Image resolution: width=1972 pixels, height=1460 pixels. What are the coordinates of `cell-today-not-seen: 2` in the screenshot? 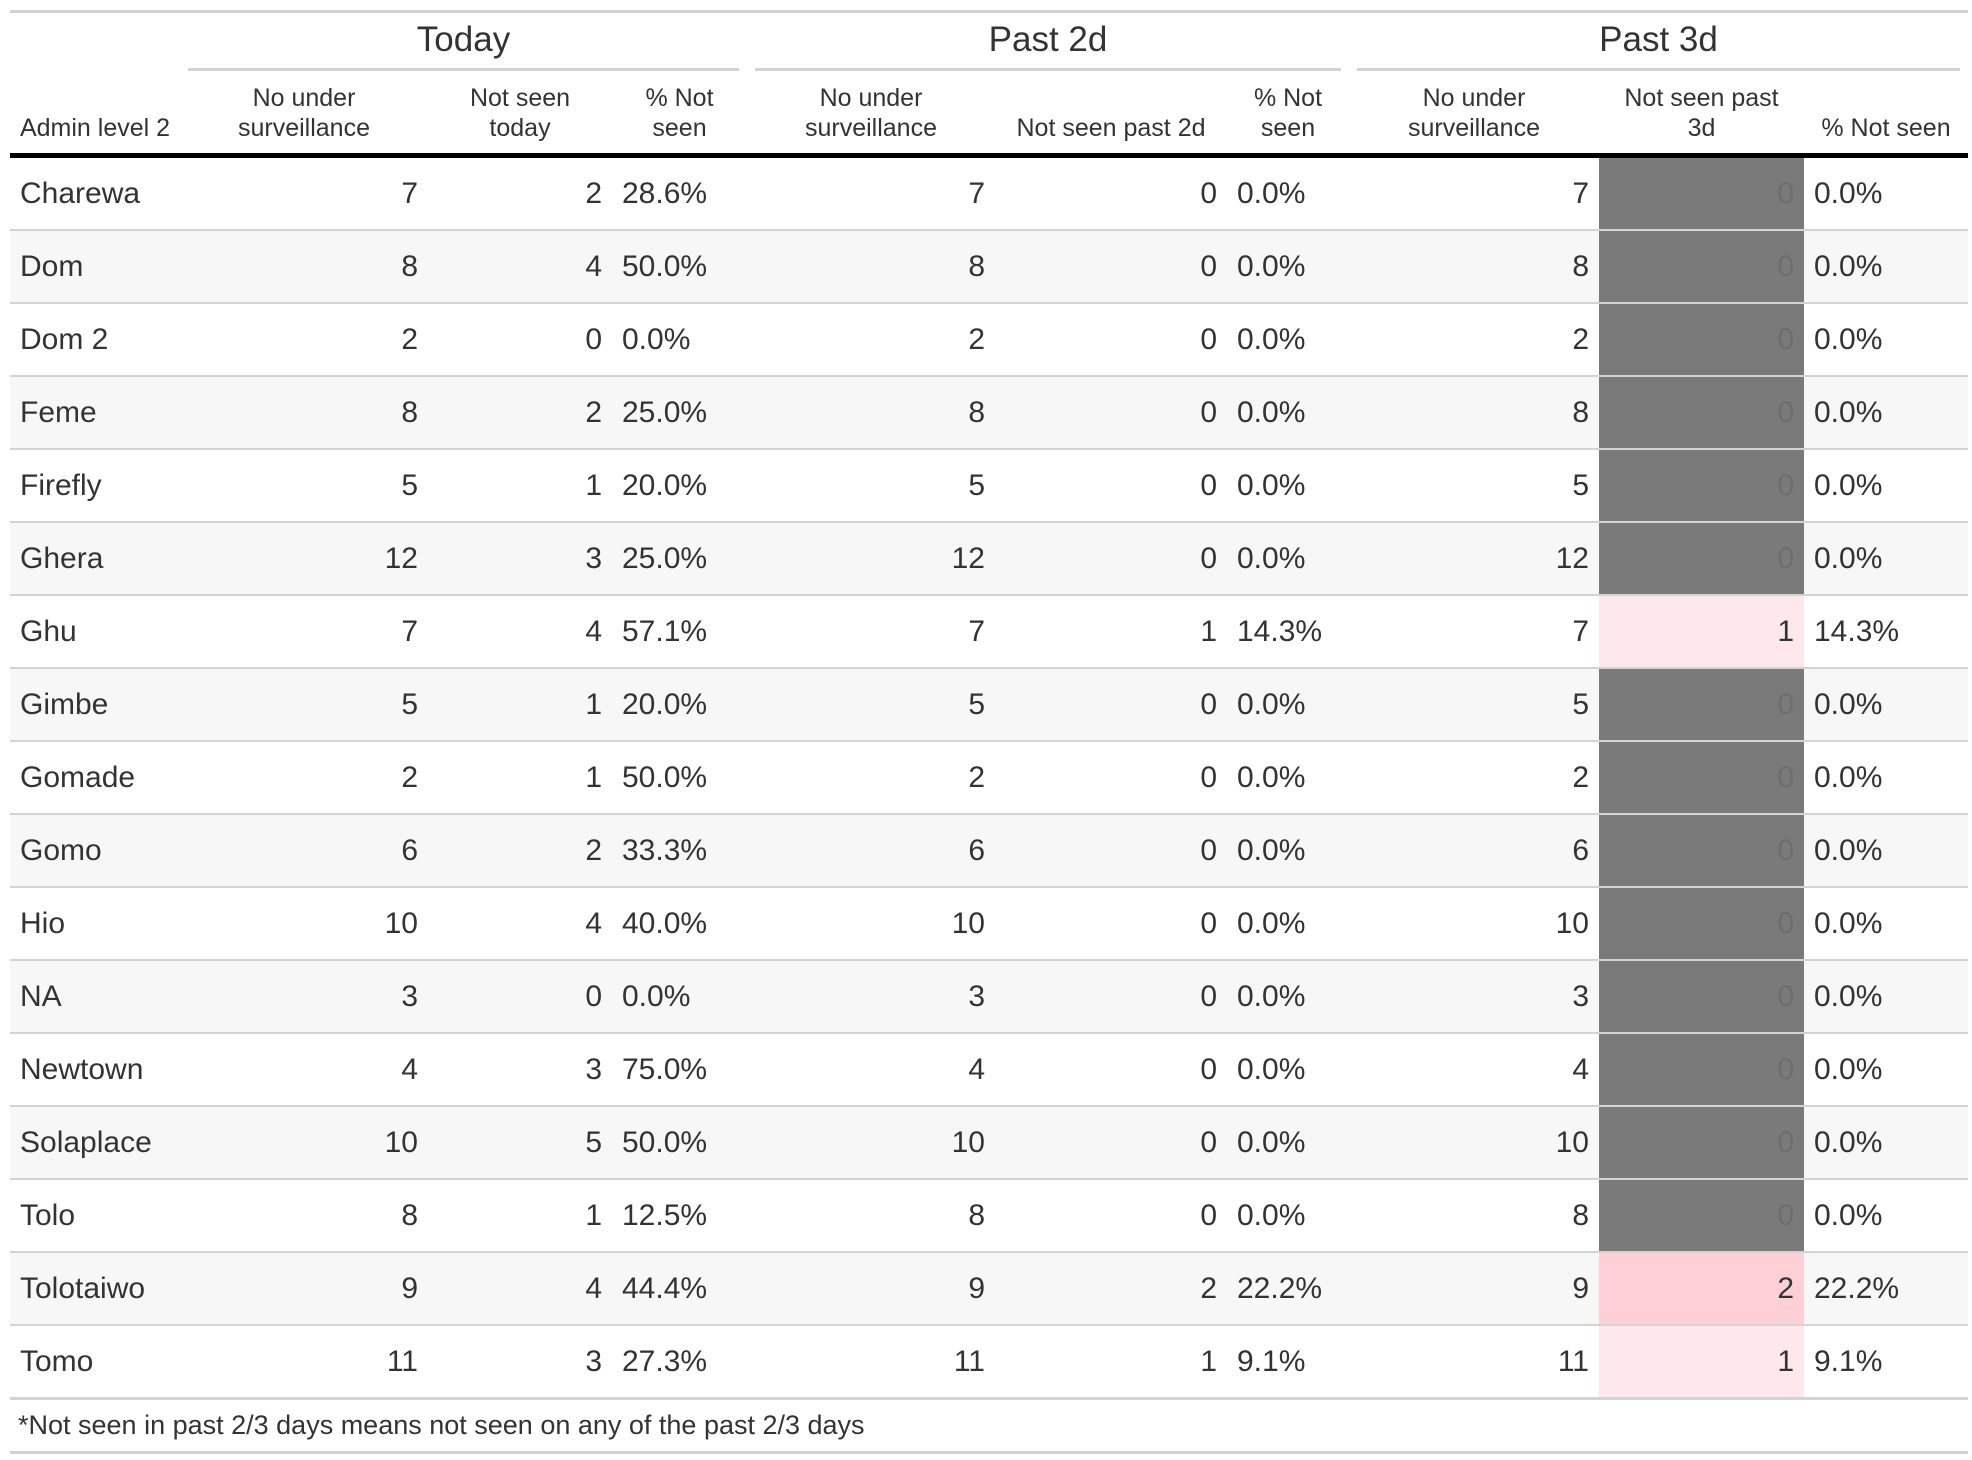 It's located at (520, 413).